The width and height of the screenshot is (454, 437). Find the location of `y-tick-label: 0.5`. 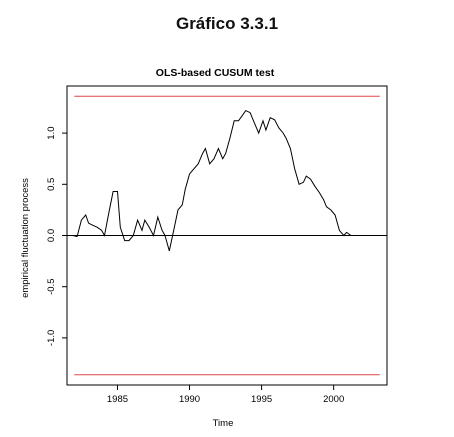

y-tick-label: 0.5 is located at coordinates (51, 184).